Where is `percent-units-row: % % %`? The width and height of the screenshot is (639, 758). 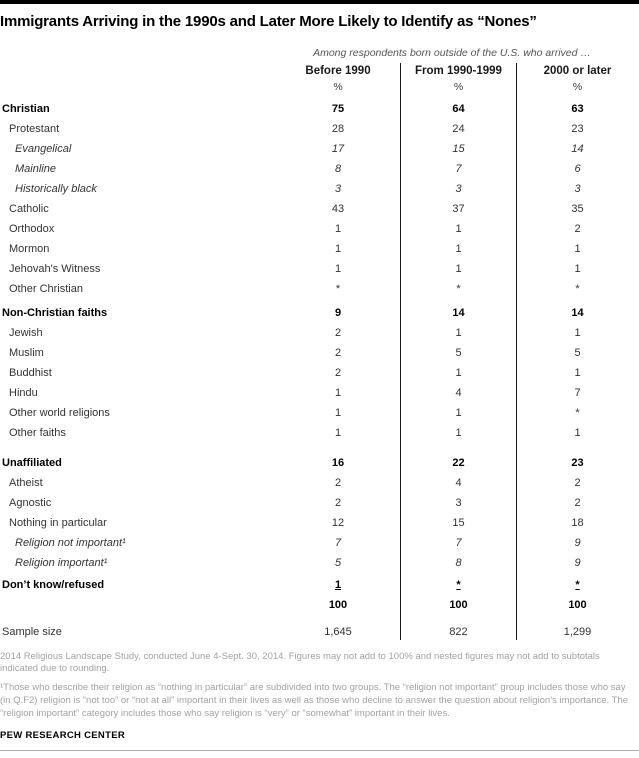
percent-units-row: % % % is located at coordinates (319, 87).